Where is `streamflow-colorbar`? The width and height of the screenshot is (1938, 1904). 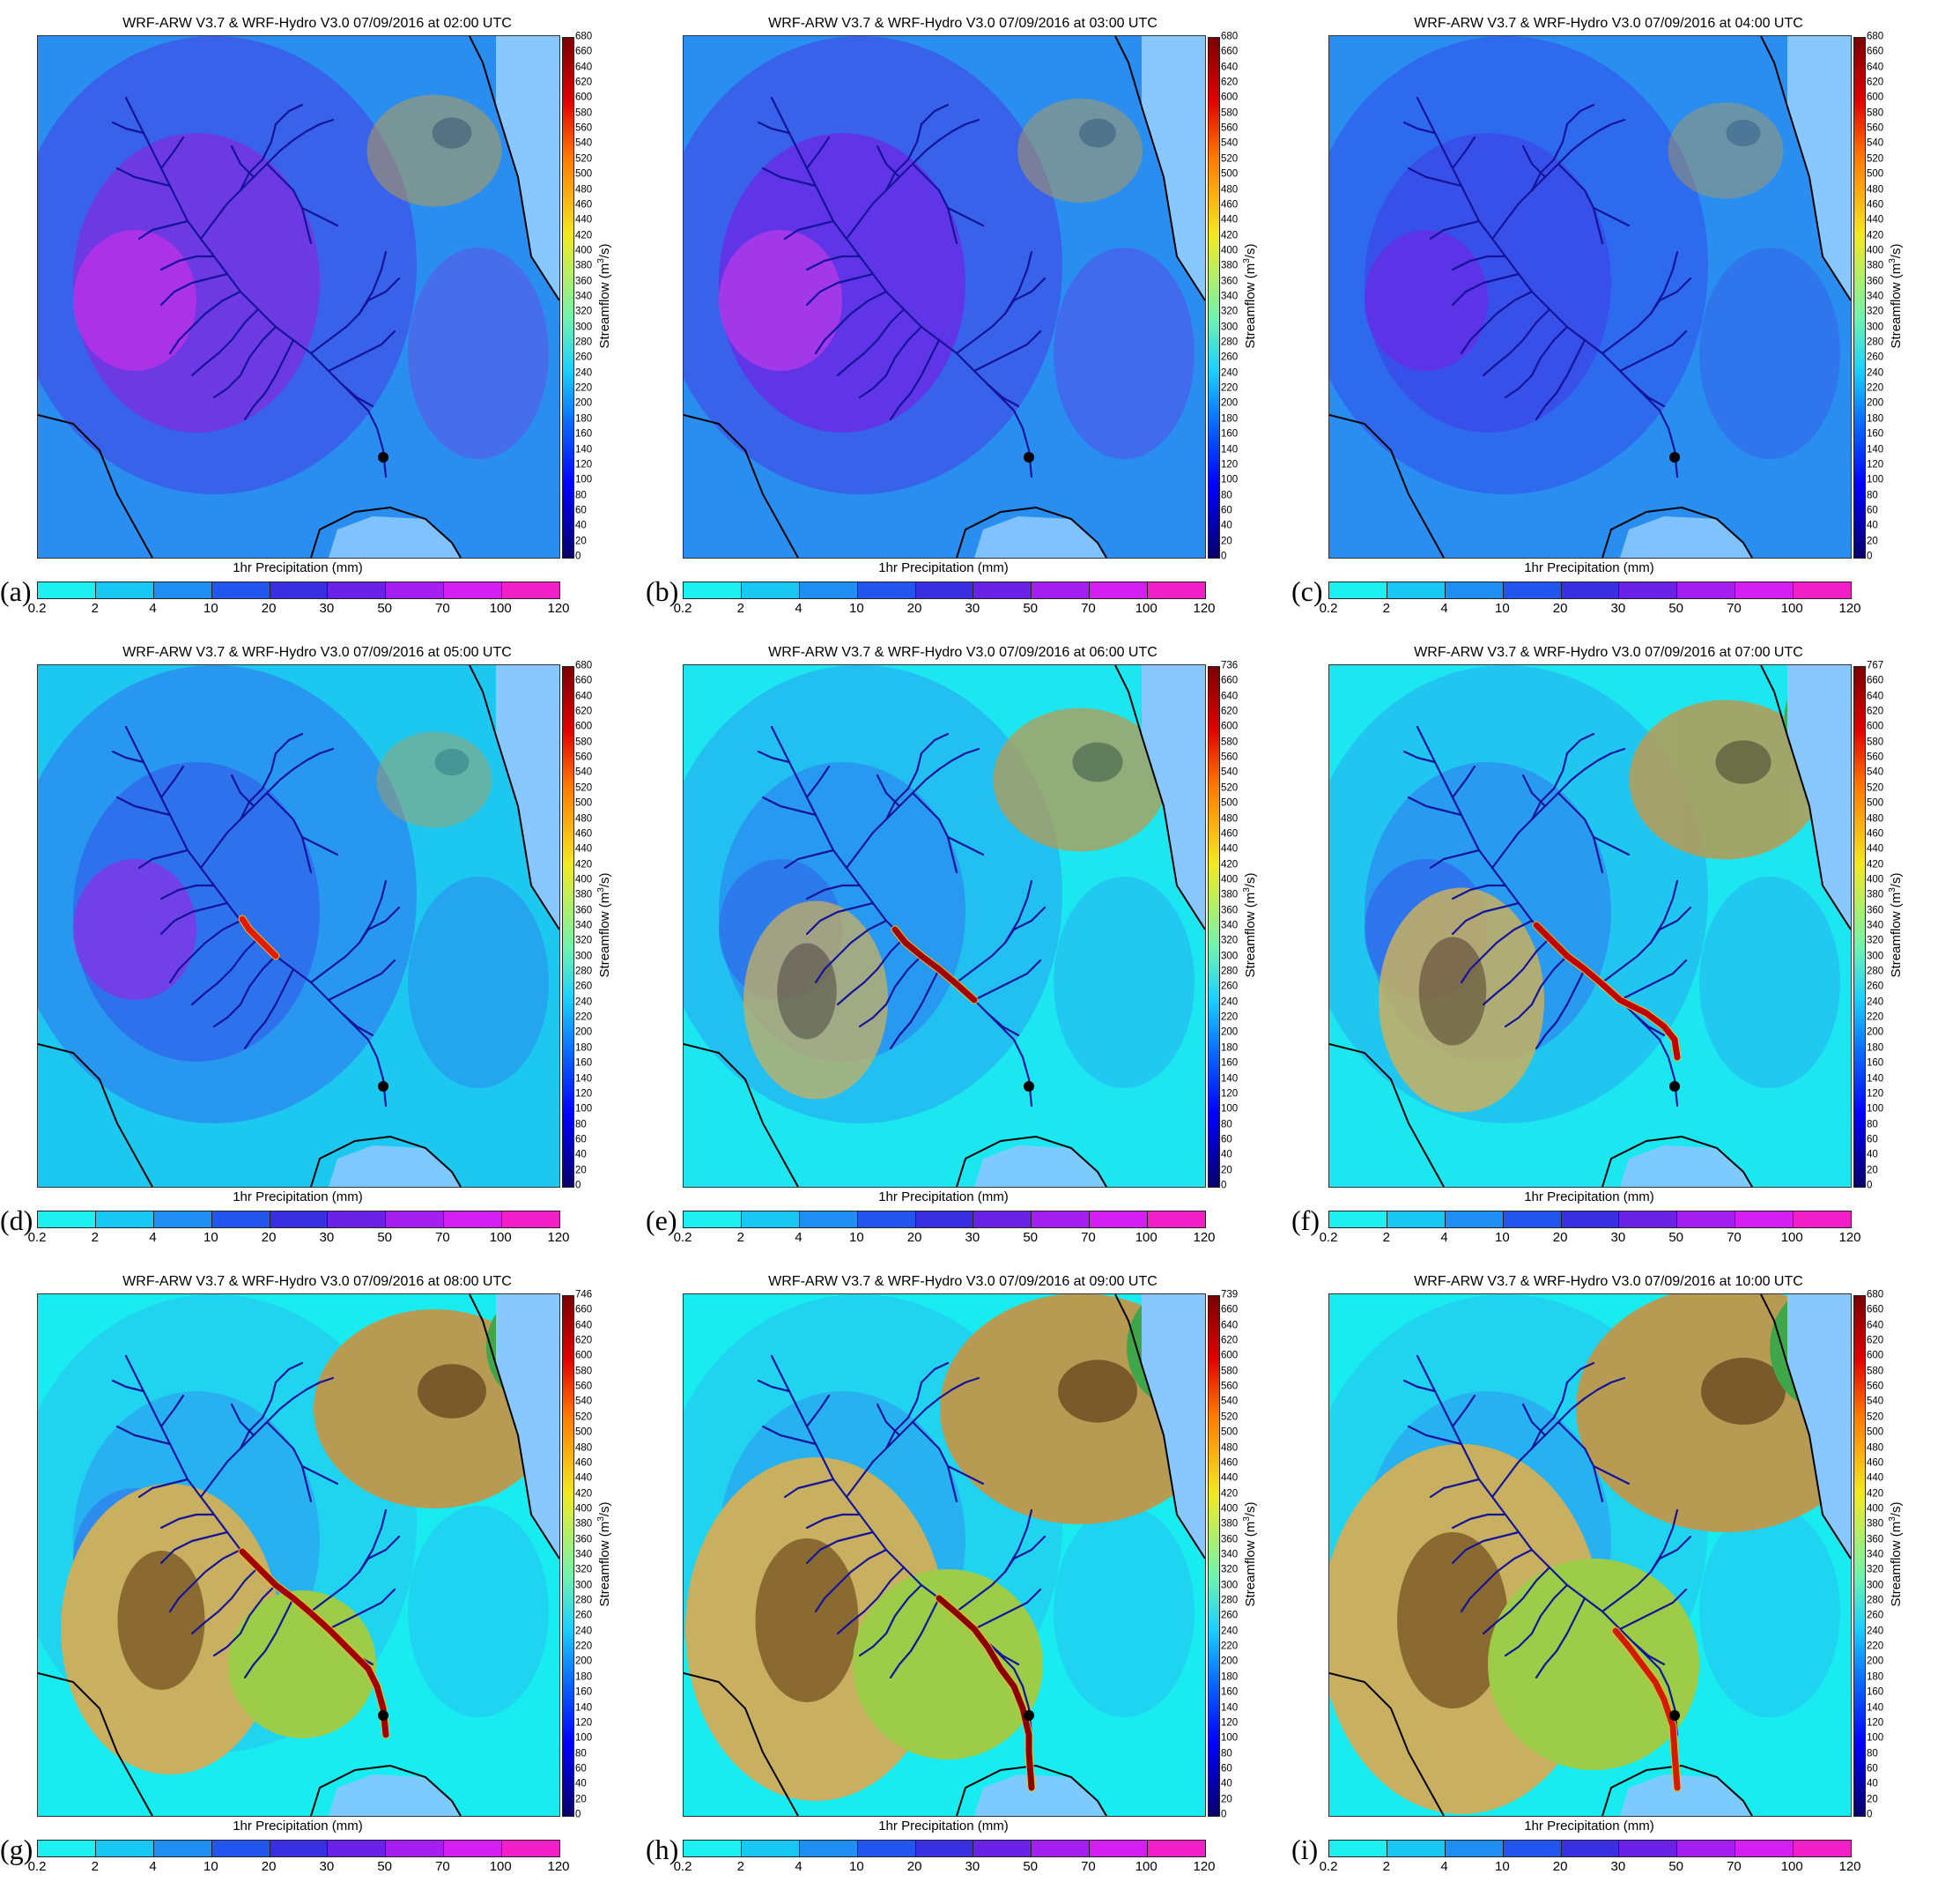 streamflow-colorbar is located at coordinates (568, 1556).